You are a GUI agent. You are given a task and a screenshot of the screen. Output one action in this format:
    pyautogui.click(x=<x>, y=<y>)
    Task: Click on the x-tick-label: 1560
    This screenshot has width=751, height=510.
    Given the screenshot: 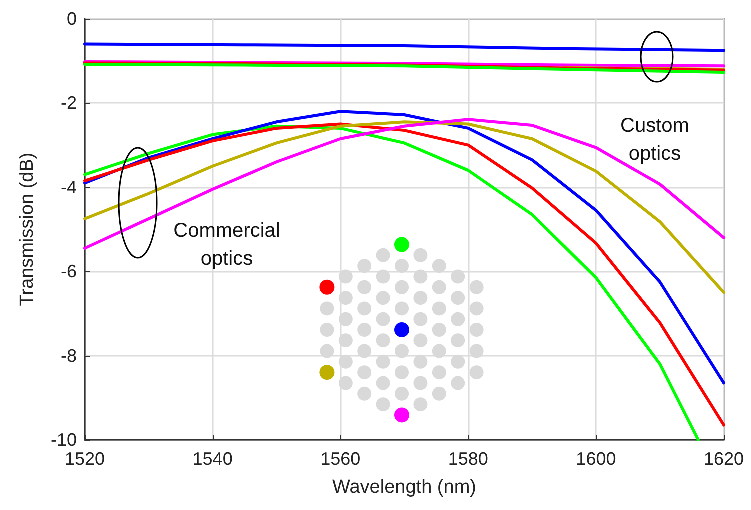 What is the action you would take?
    pyautogui.click(x=340, y=459)
    